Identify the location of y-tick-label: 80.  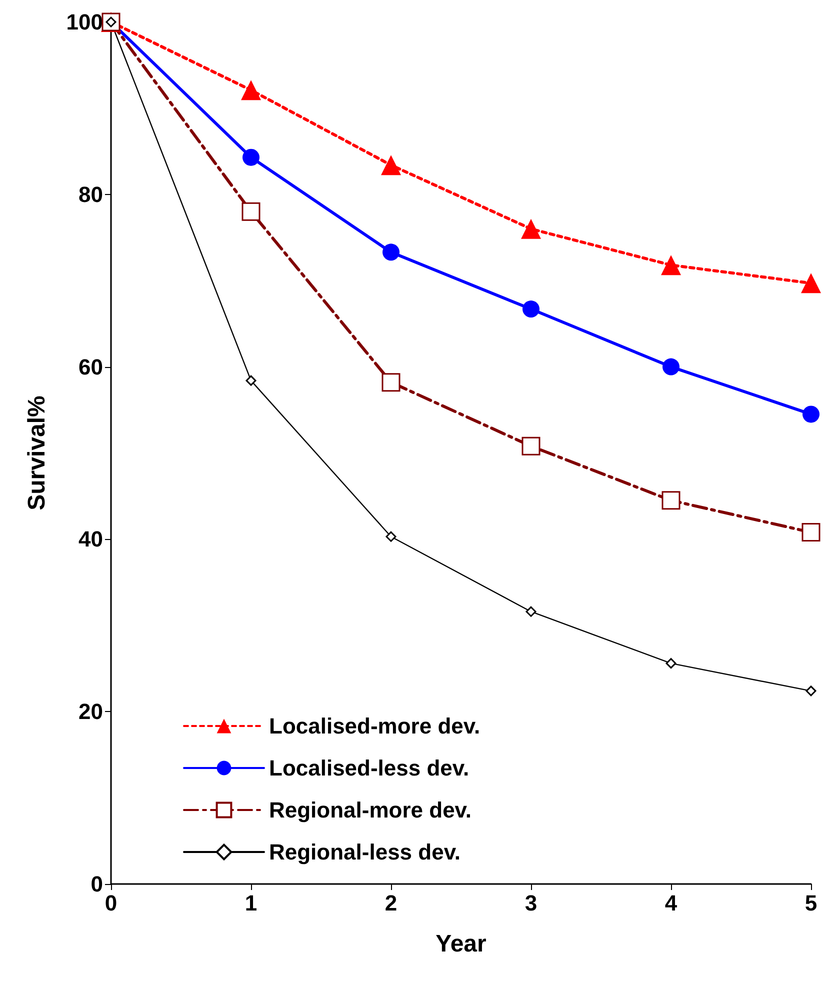
(90, 194).